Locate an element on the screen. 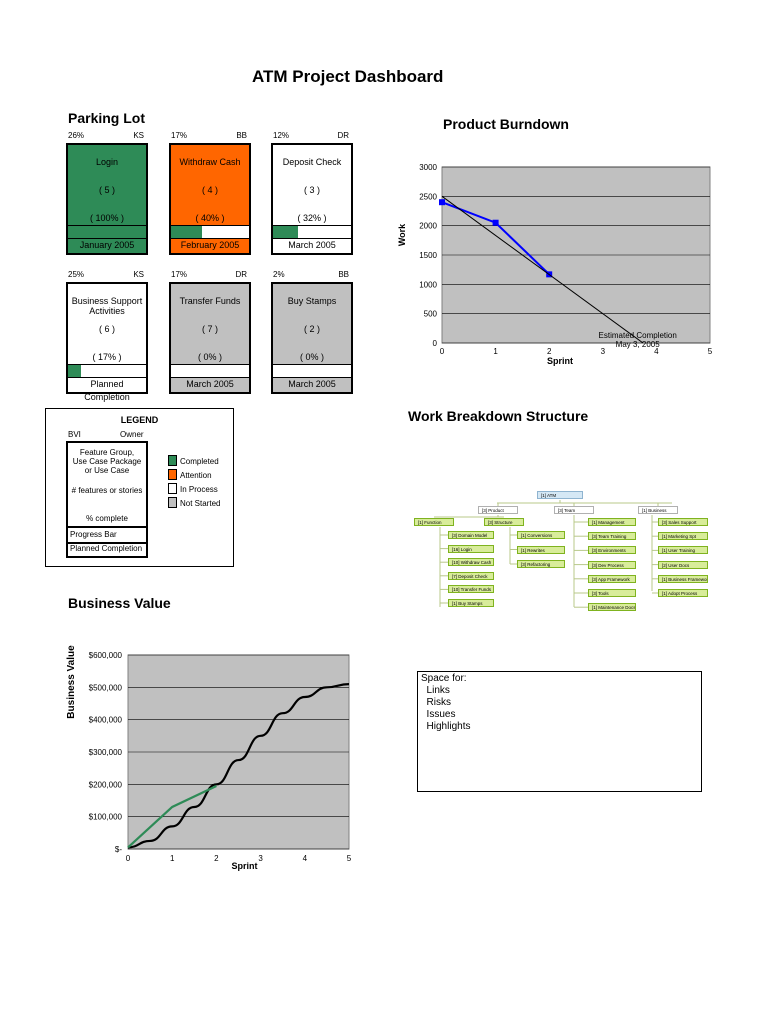 The image size is (768, 1024). notes-line: Space for: is located at coordinates (444, 678).